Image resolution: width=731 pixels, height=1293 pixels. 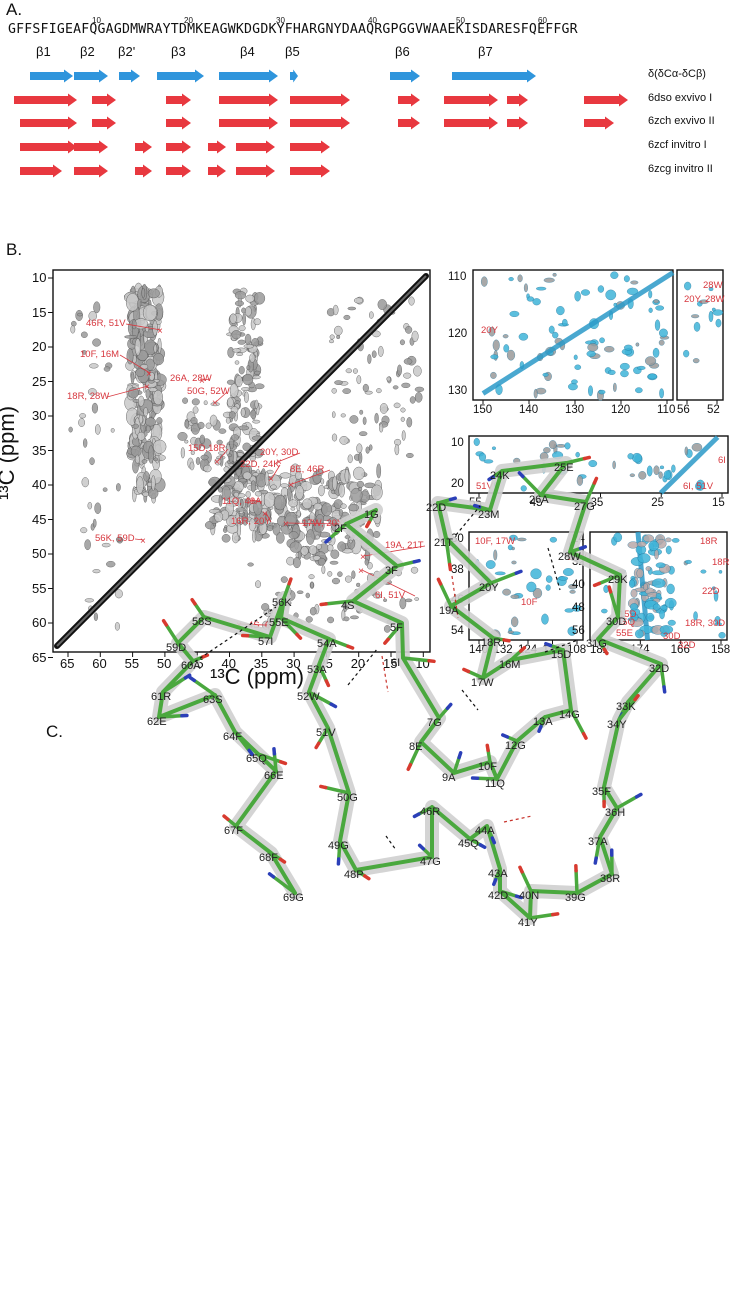 What do you see at coordinates (39, 450) in the screenshot?
I see `y-tick-label: 35` at bounding box center [39, 450].